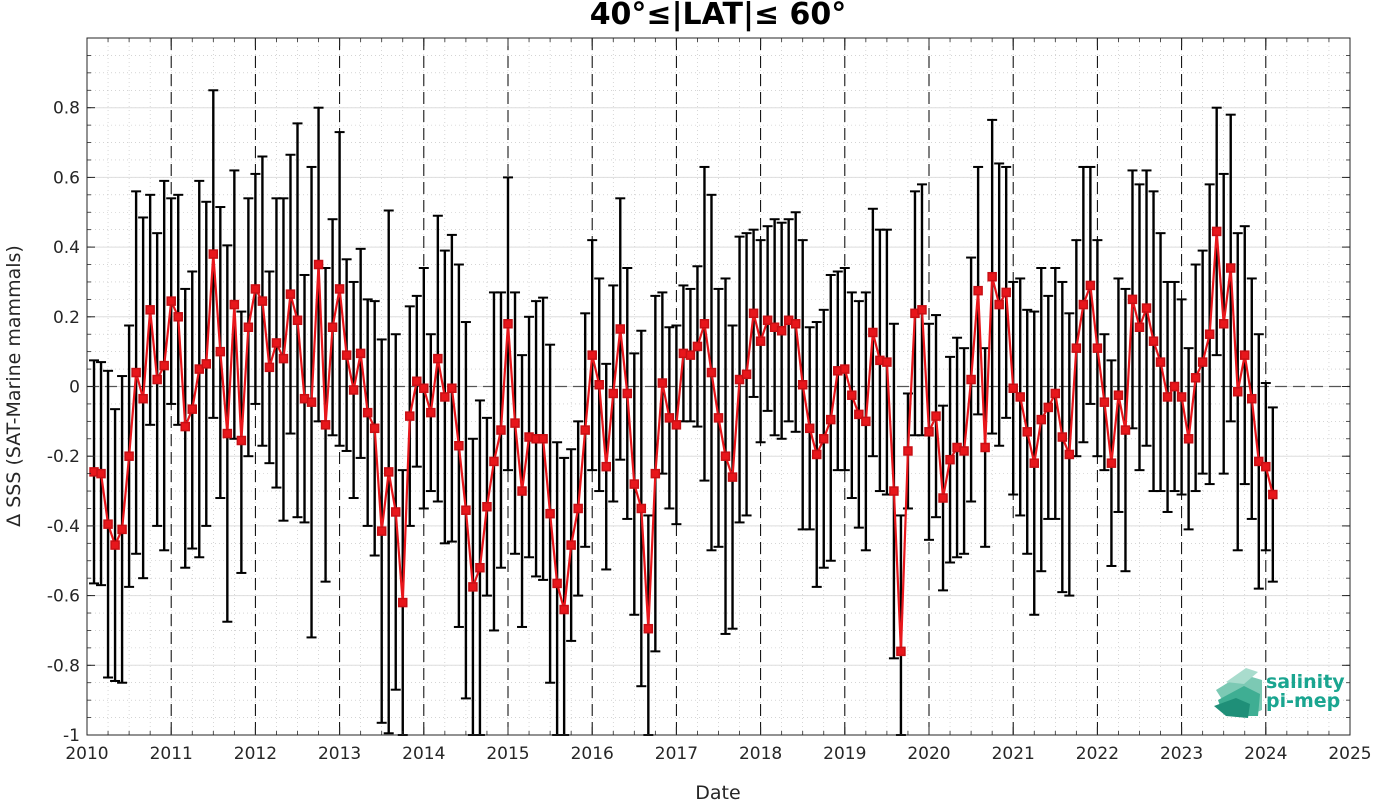 This screenshot has width=1374, height=801. I want to click on y-tick-label: 0.8, so click(66, 109).